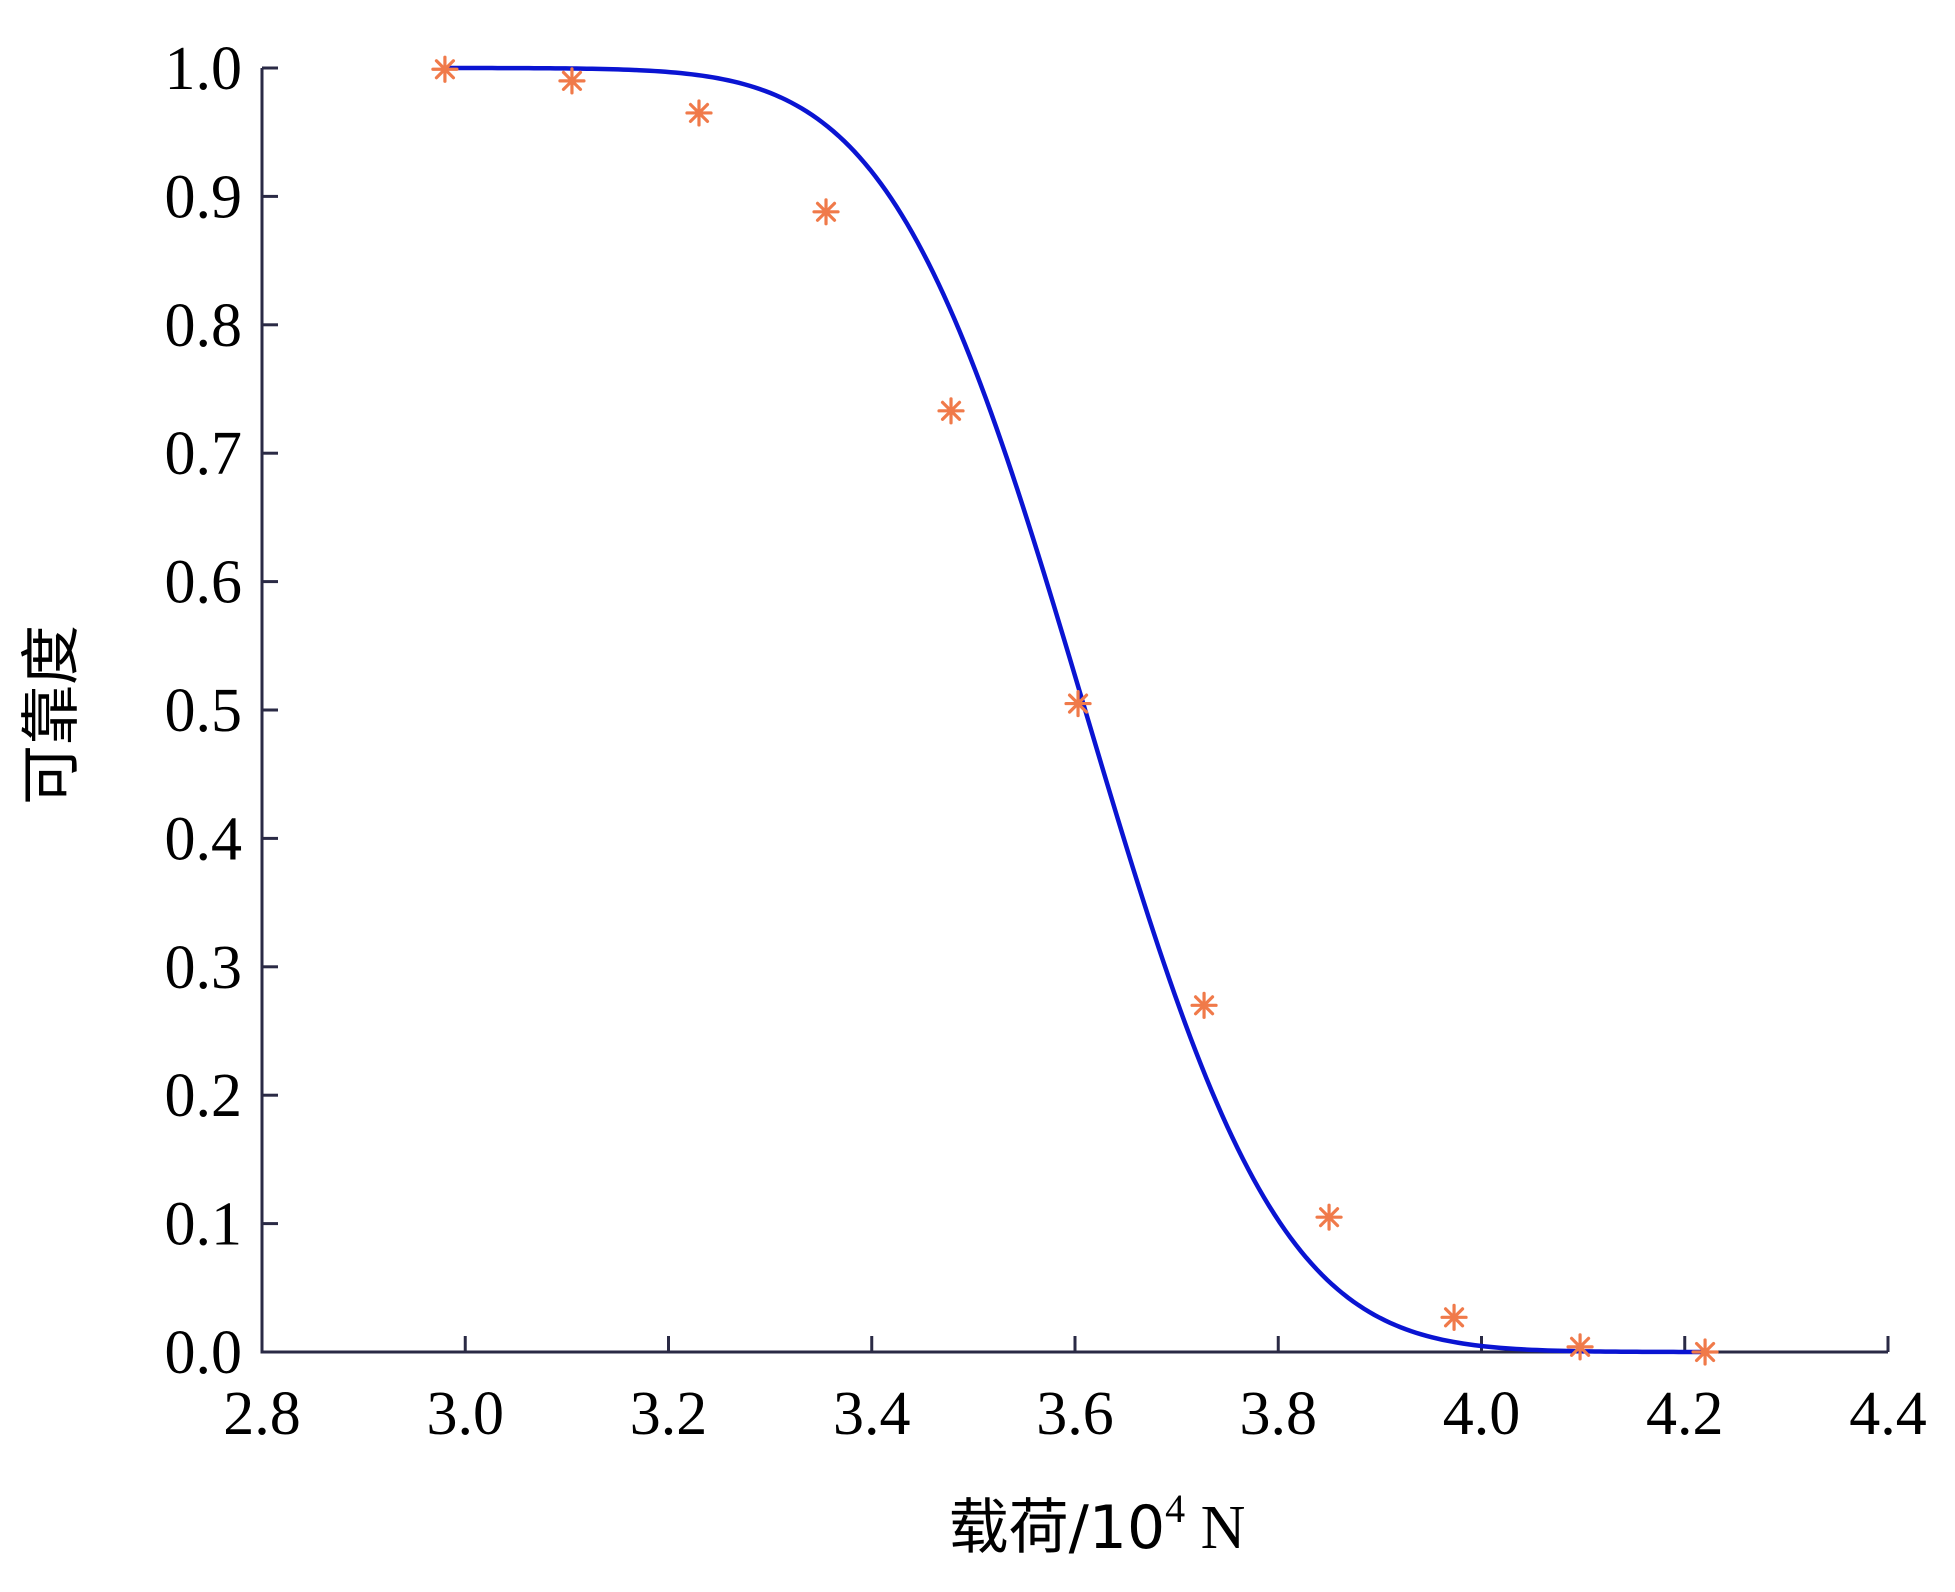 The width and height of the screenshot is (1955, 1592). Describe the element at coordinates (466, 1414) in the screenshot. I see `x-tick-label: 3.0` at that location.